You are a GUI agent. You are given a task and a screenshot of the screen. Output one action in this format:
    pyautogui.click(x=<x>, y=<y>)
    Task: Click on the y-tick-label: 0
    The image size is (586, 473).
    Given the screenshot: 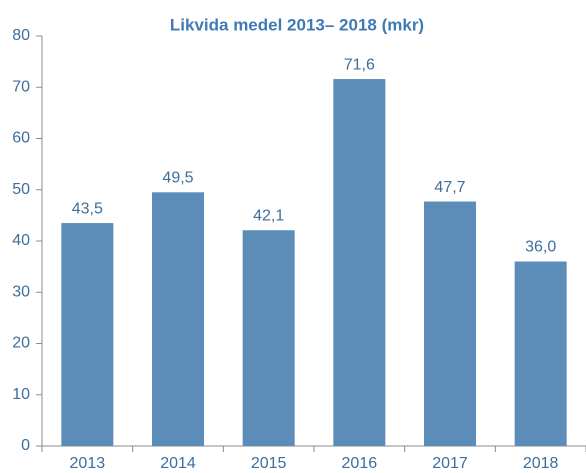 What is the action you would take?
    pyautogui.click(x=25, y=445)
    